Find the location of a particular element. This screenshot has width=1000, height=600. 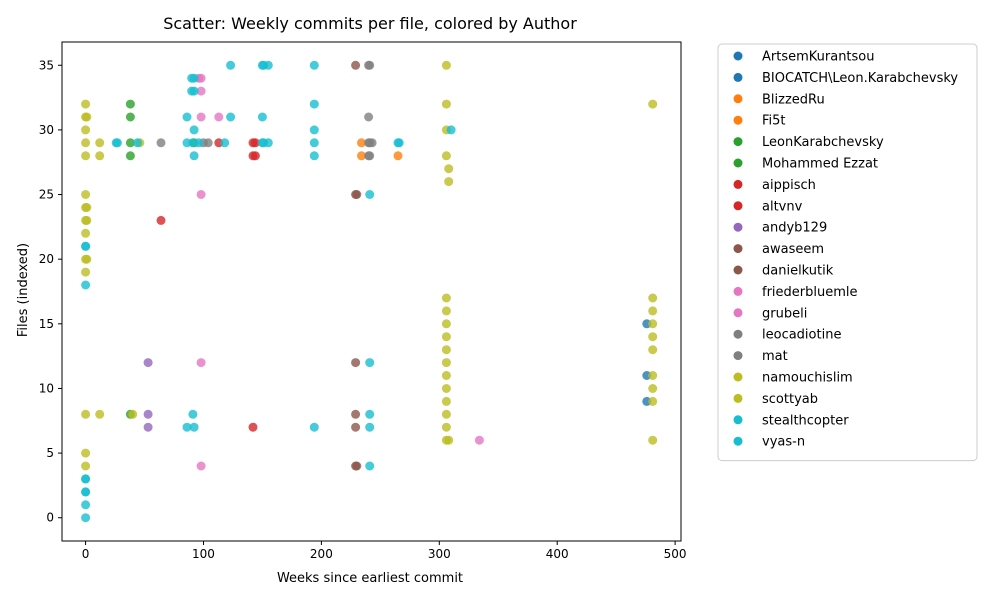

legend-label: Fi5t is located at coordinates (774, 121).